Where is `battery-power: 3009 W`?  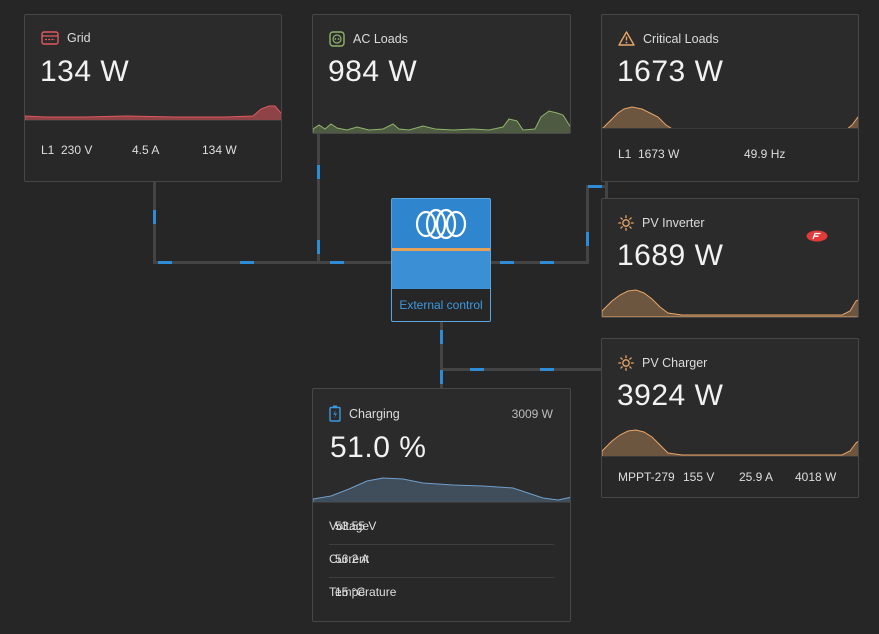
battery-power: 3009 W is located at coordinates (532, 414).